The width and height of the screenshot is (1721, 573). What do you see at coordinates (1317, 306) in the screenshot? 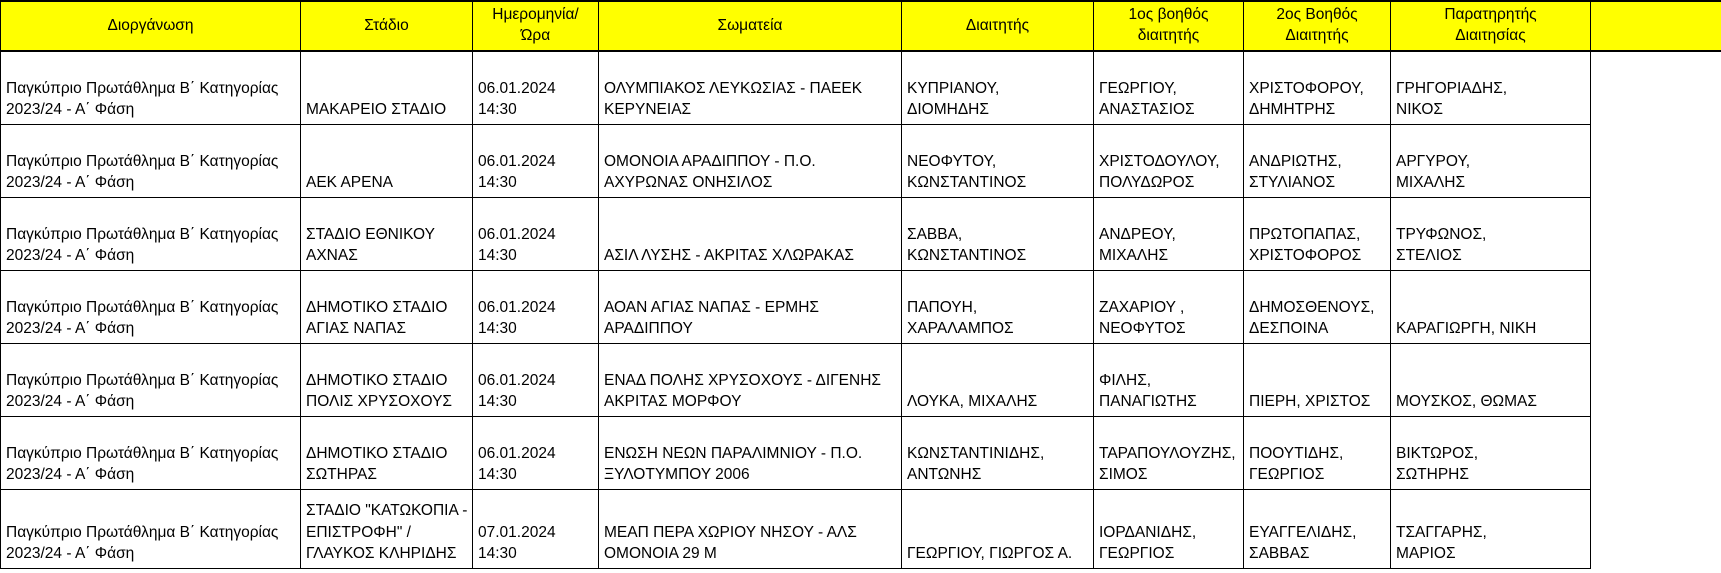
I see `cell-assistant2: ΔΗΜΟΣΘΕΝΟΥΣ, ΔΕΣΠΟΙΝΑ` at bounding box center [1317, 306].